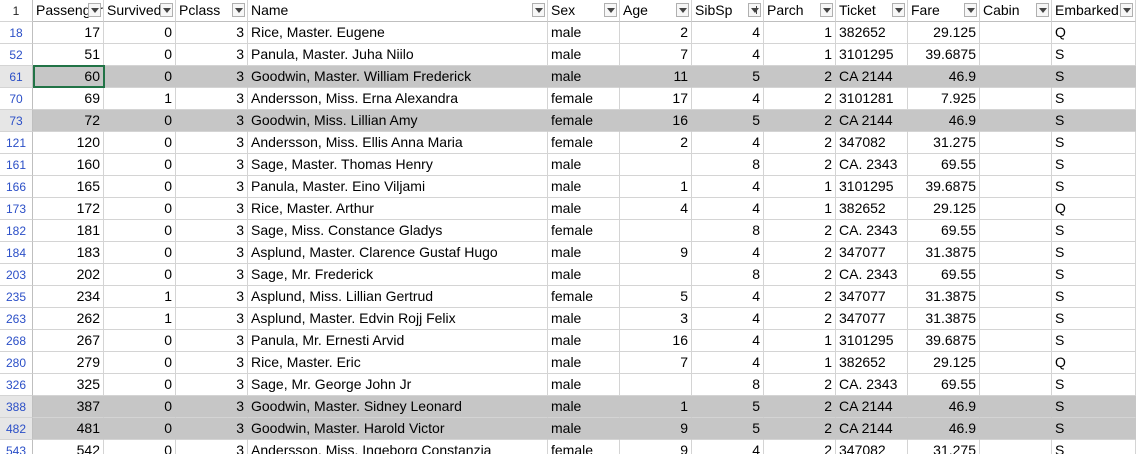  Describe the element at coordinates (68, 385) in the screenshot. I see `cell-passengerid: 325` at that location.